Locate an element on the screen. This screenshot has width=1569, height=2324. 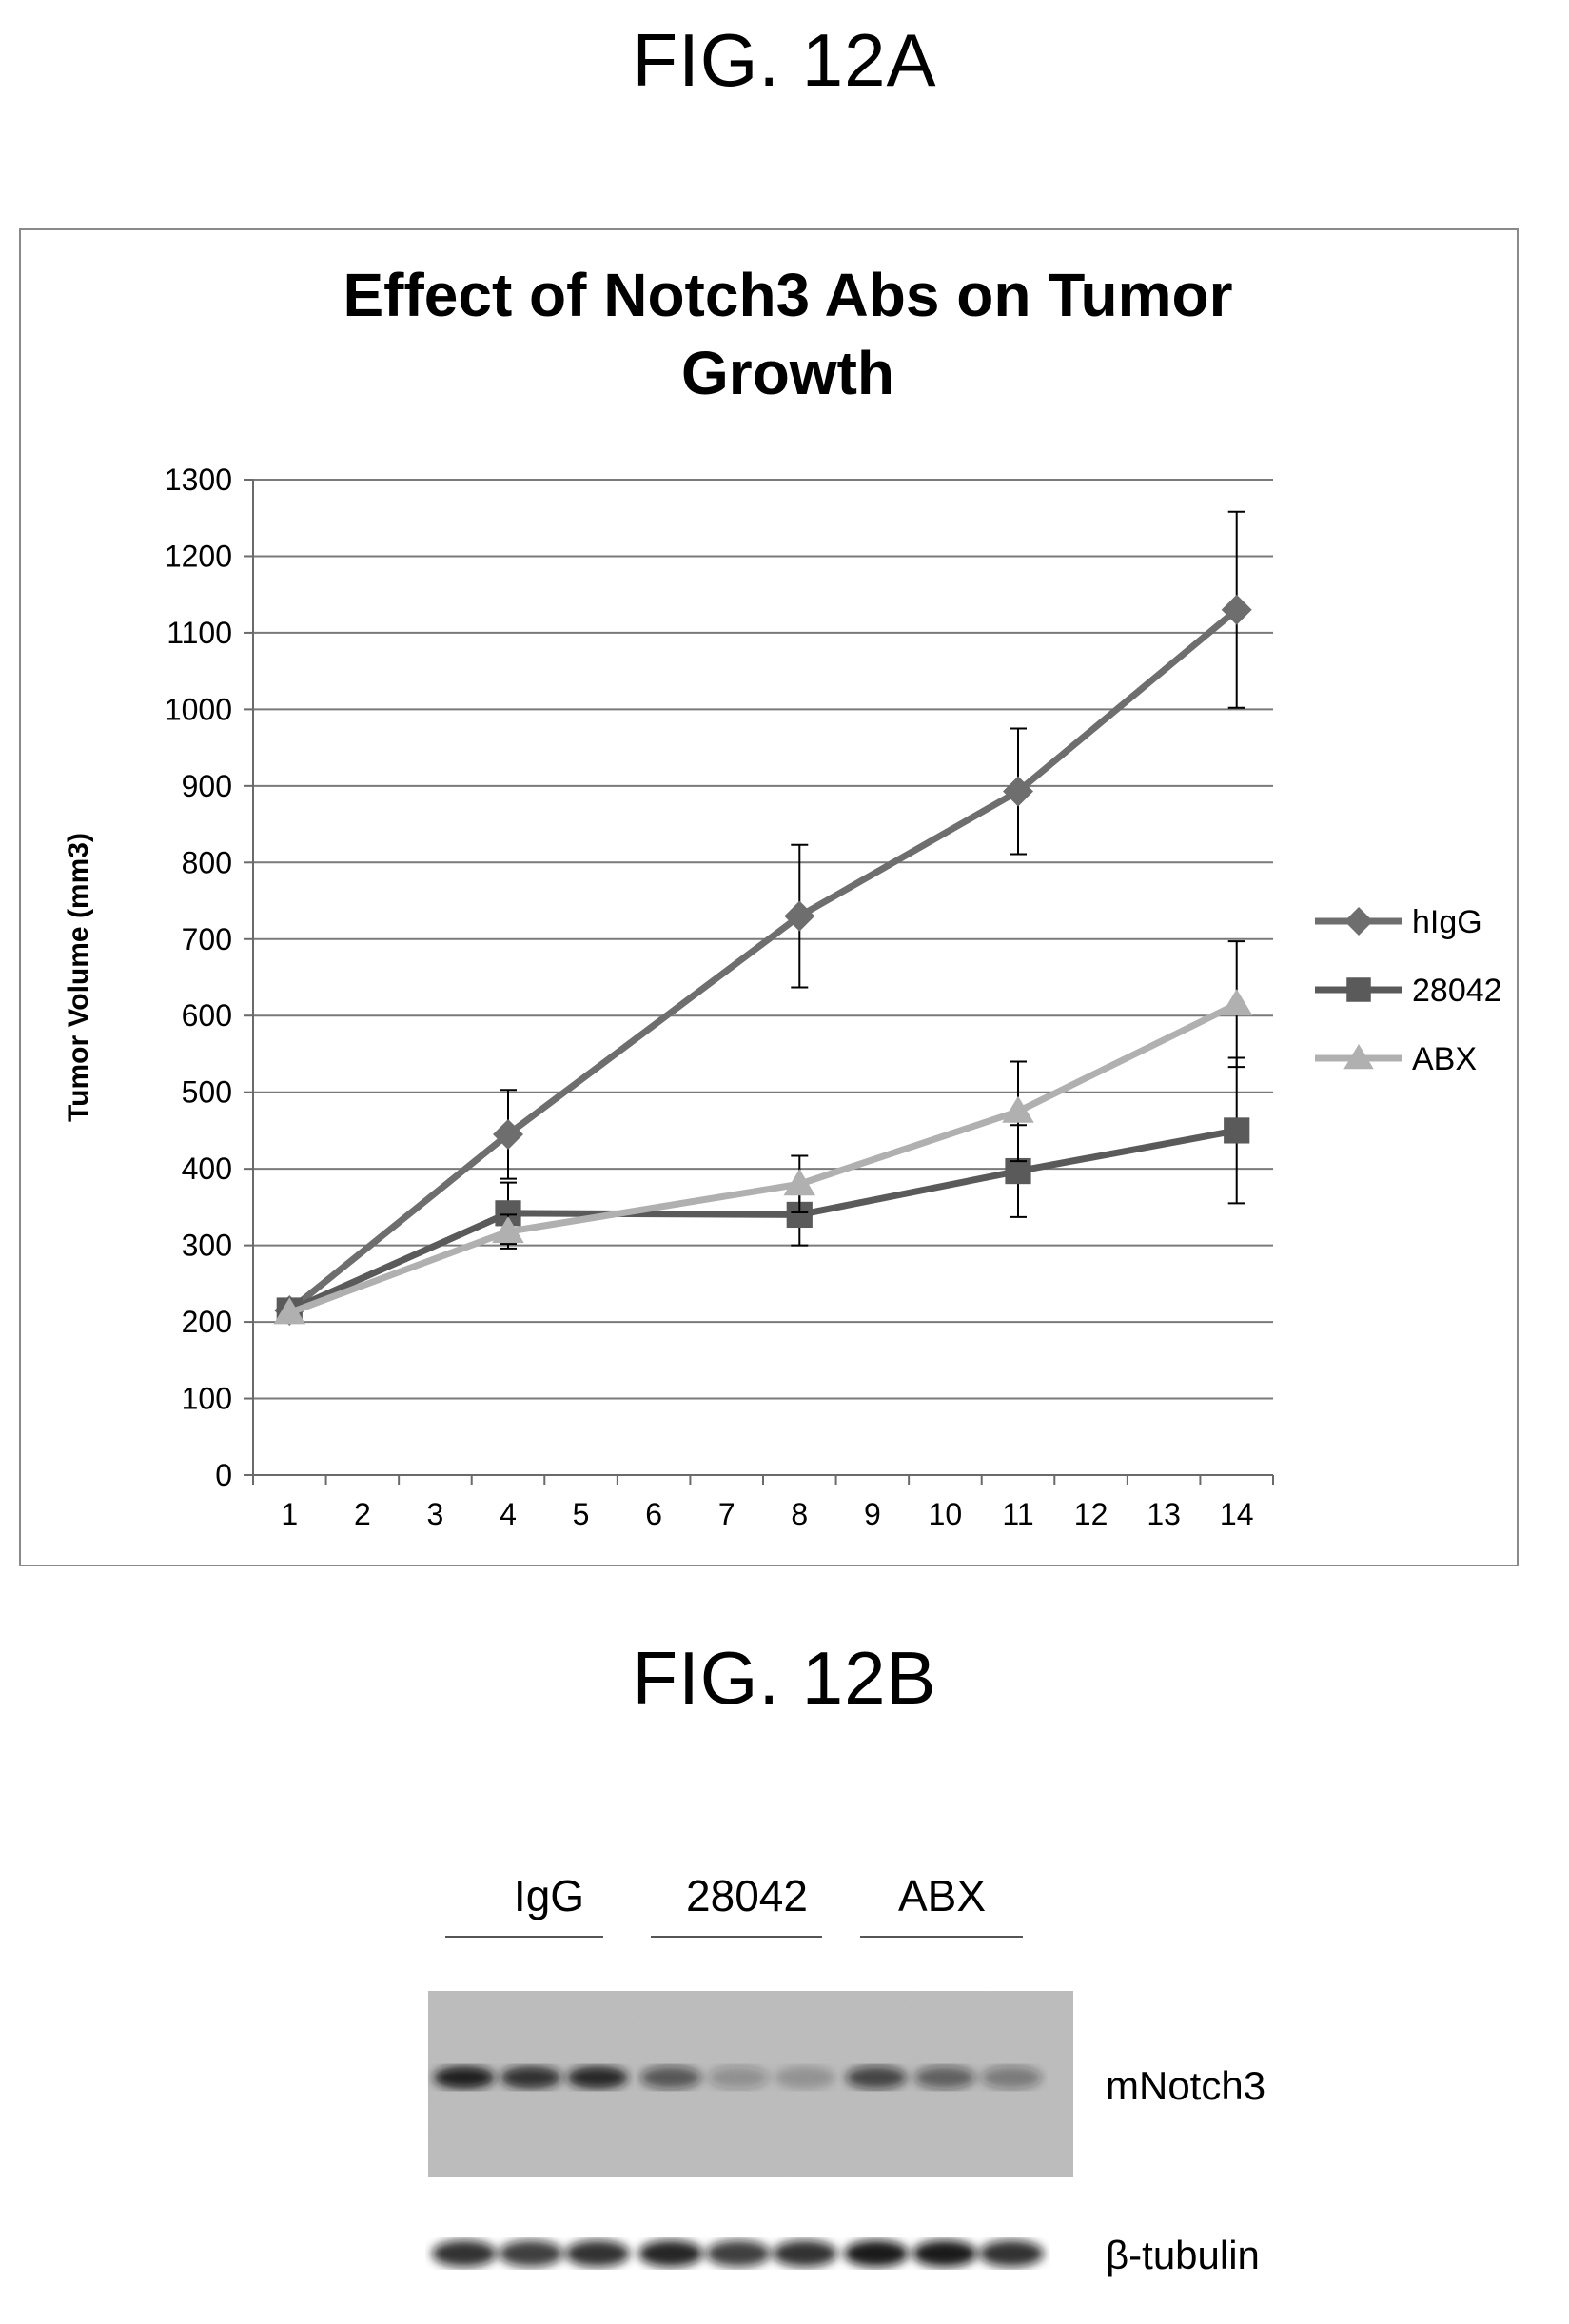
y-tick-label: 200 is located at coordinates (207, 1322).